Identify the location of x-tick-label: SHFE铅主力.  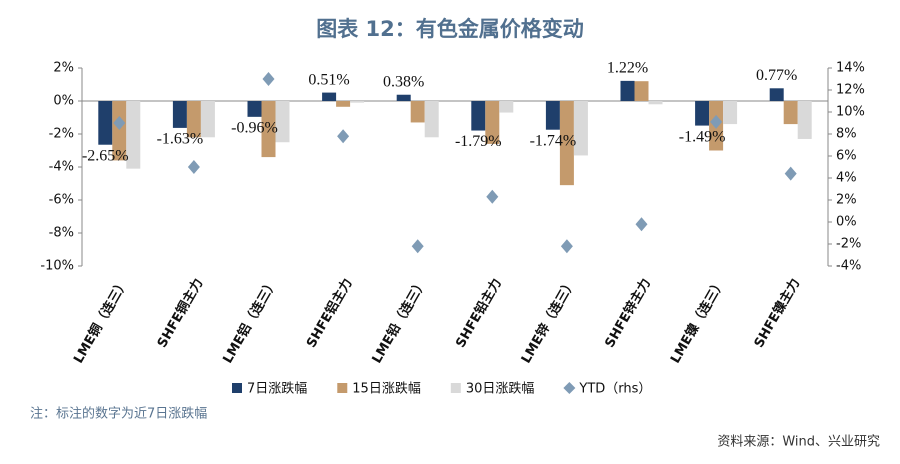
(478, 313).